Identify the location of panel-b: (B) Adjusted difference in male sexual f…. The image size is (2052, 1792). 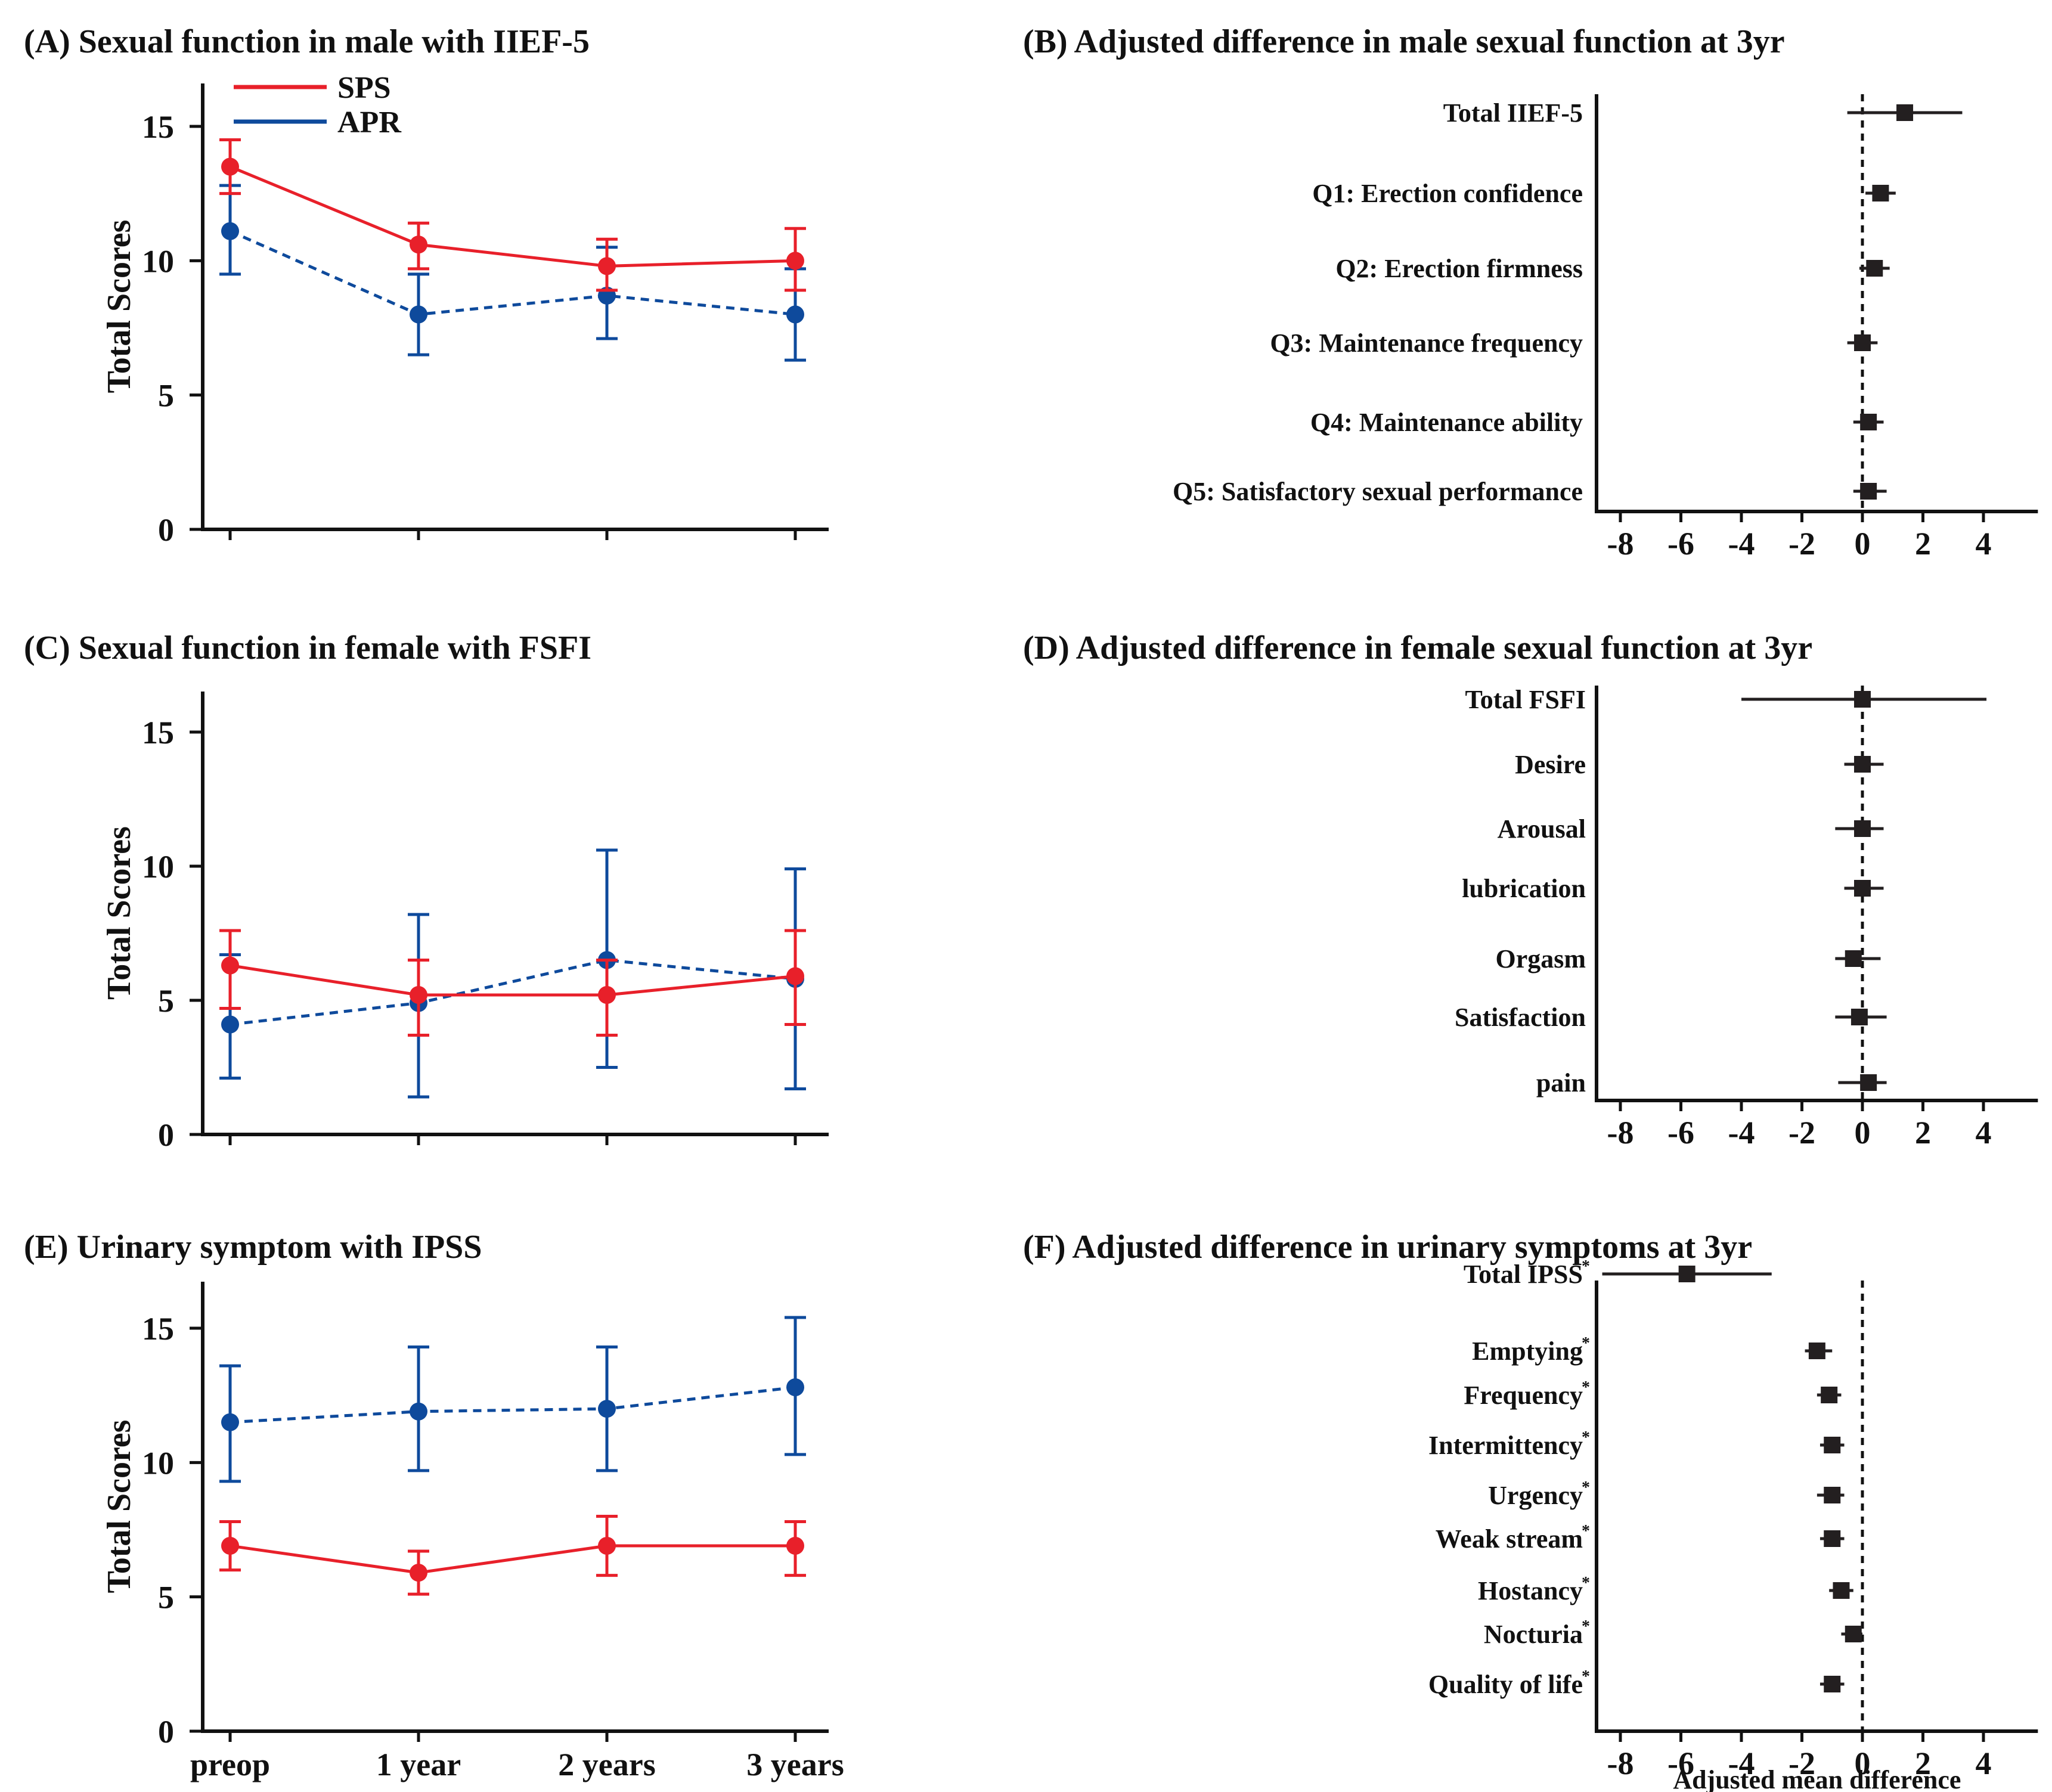
(1530, 292).